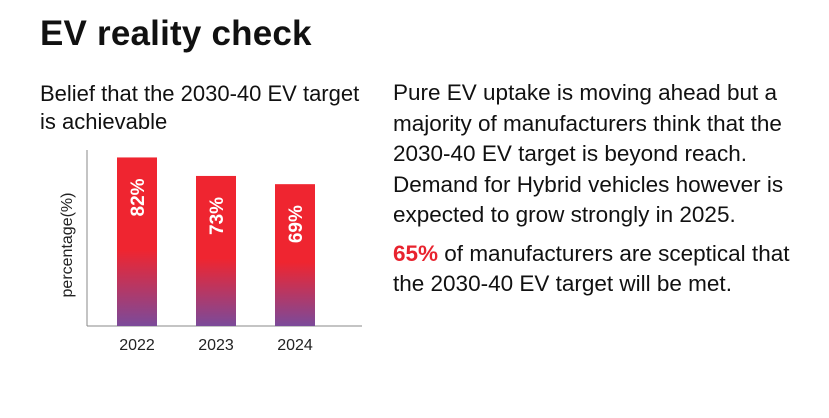 This screenshot has width=829, height=418. I want to click on page-title: EV reality check, so click(176, 33).